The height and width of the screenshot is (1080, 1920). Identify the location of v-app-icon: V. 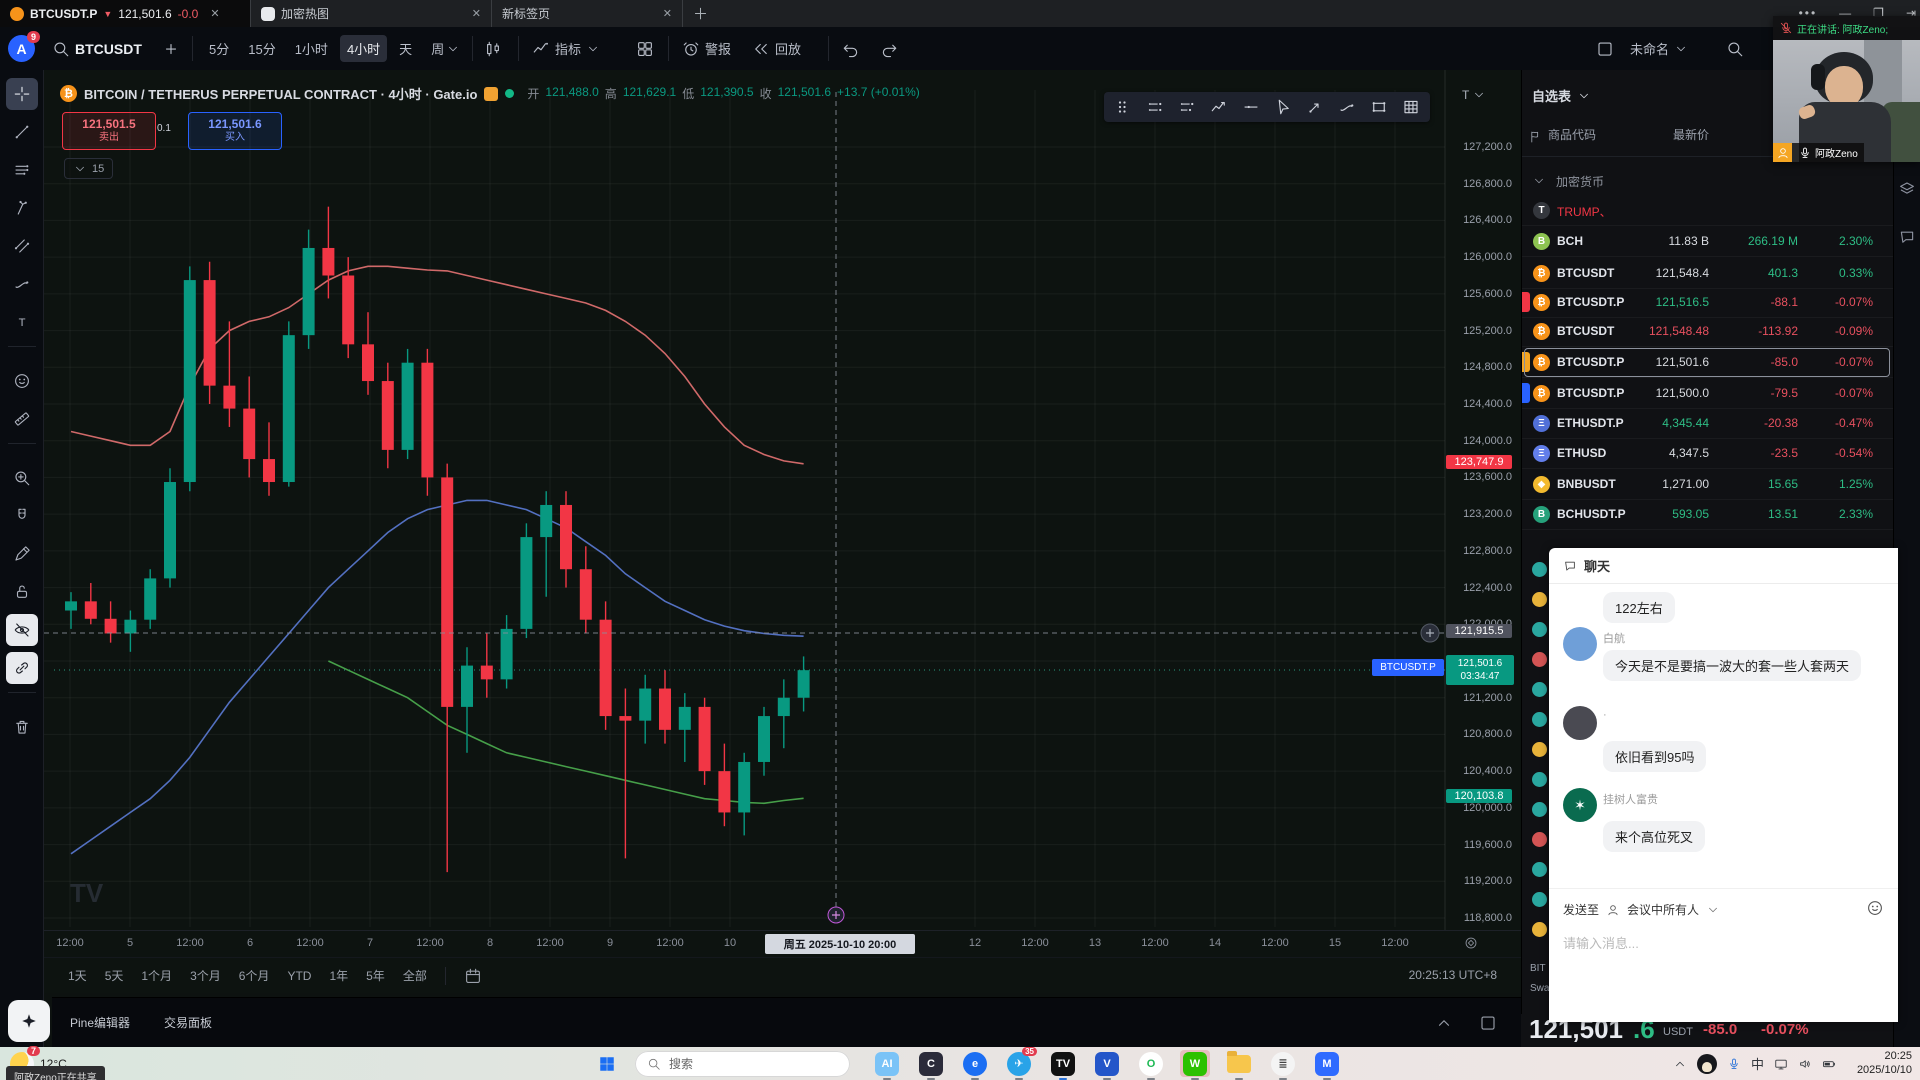
(1107, 1065).